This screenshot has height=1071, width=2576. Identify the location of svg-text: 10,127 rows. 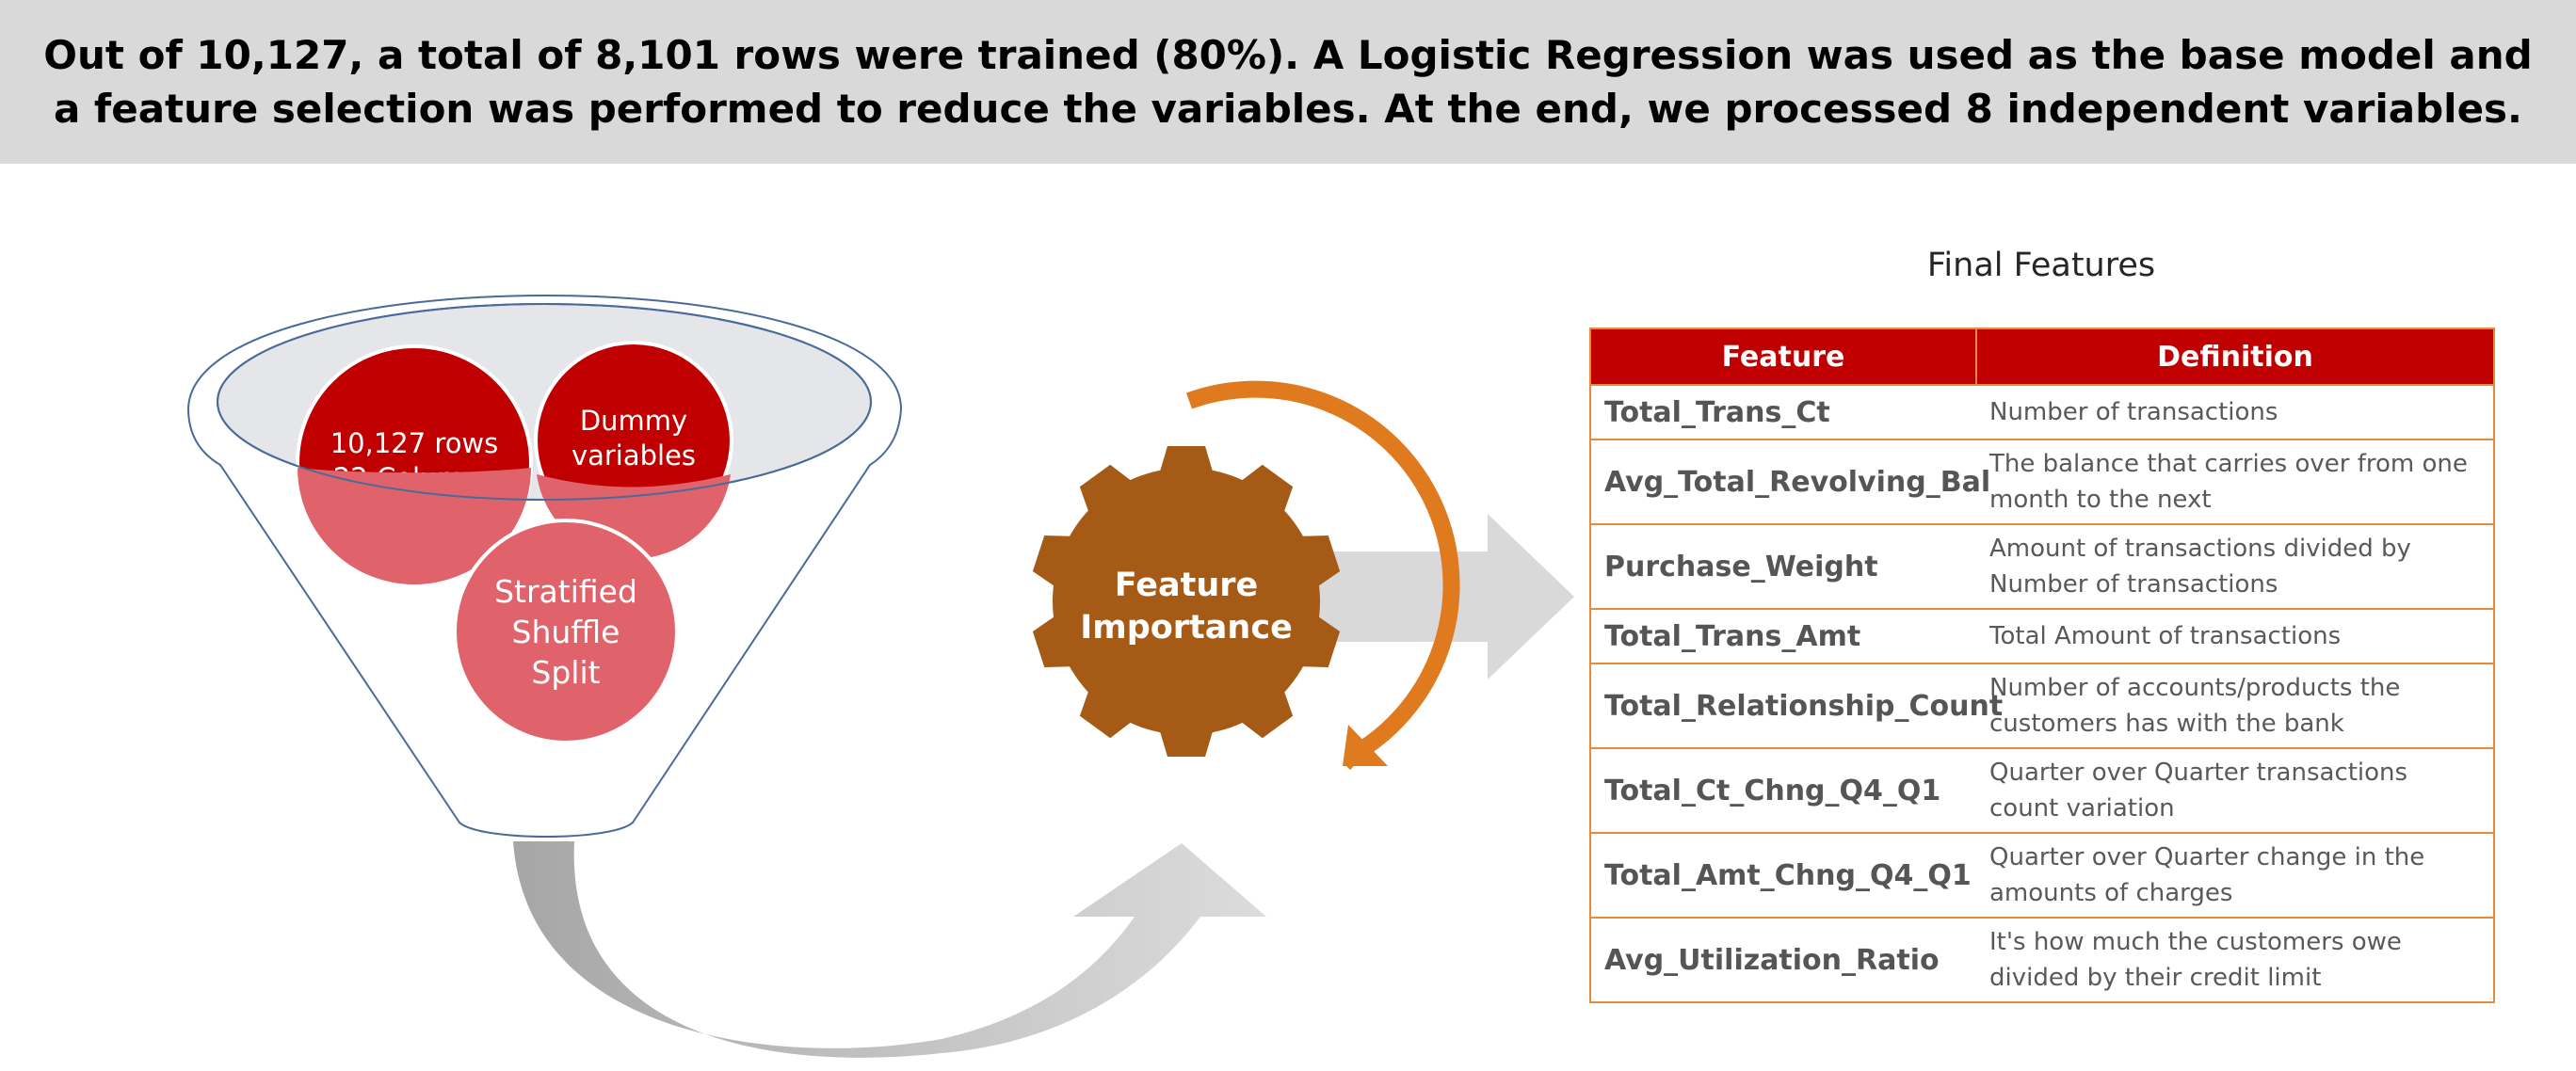
(414, 443).